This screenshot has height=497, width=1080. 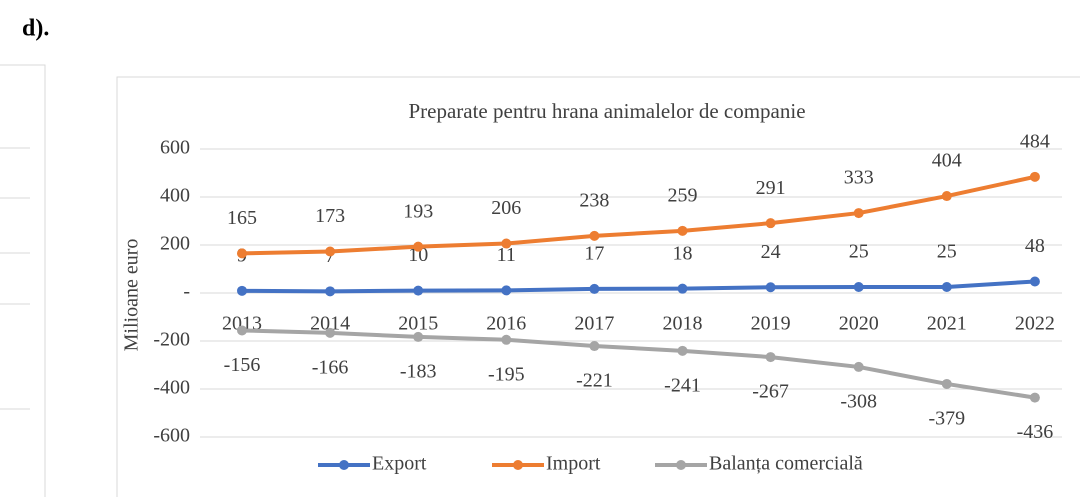 I want to click on x-tick-label: 2021, so click(x=947, y=324).